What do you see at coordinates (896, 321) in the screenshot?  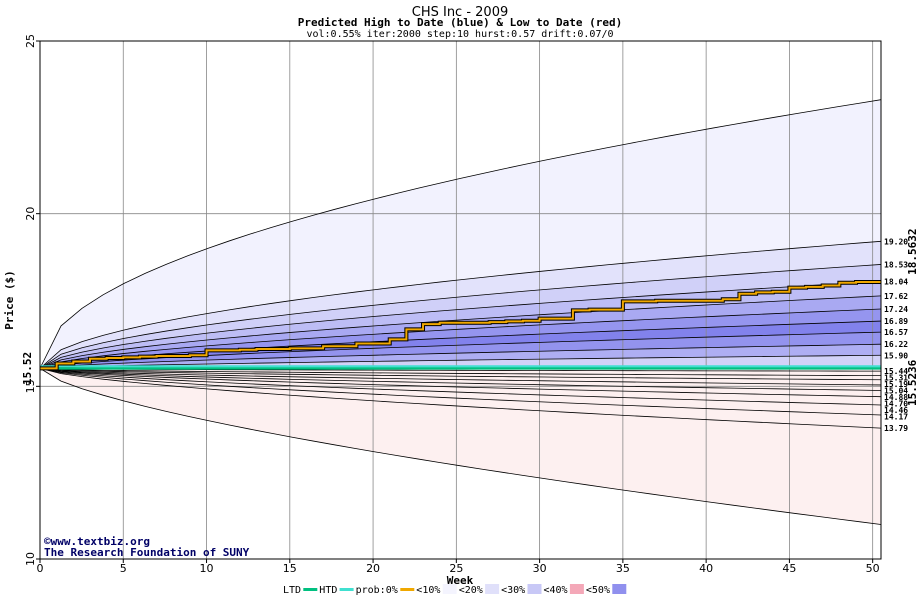 I see `right-label-5: 16.89` at bounding box center [896, 321].